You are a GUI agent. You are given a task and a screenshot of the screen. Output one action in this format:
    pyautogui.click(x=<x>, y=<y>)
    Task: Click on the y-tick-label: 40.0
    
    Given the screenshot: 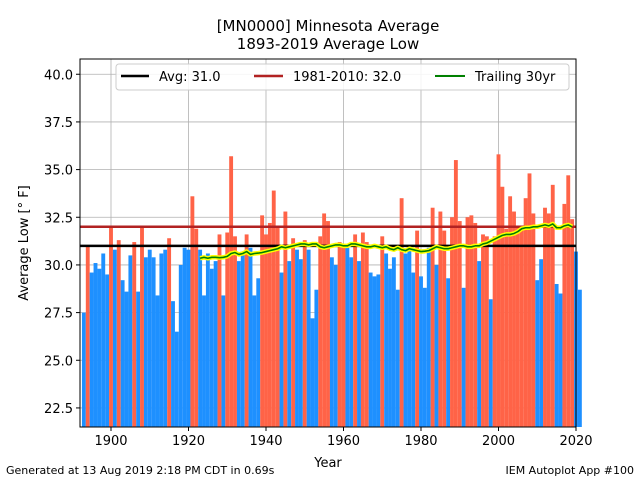 What is the action you would take?
    pyautogui.click(x=58, y=75)
    